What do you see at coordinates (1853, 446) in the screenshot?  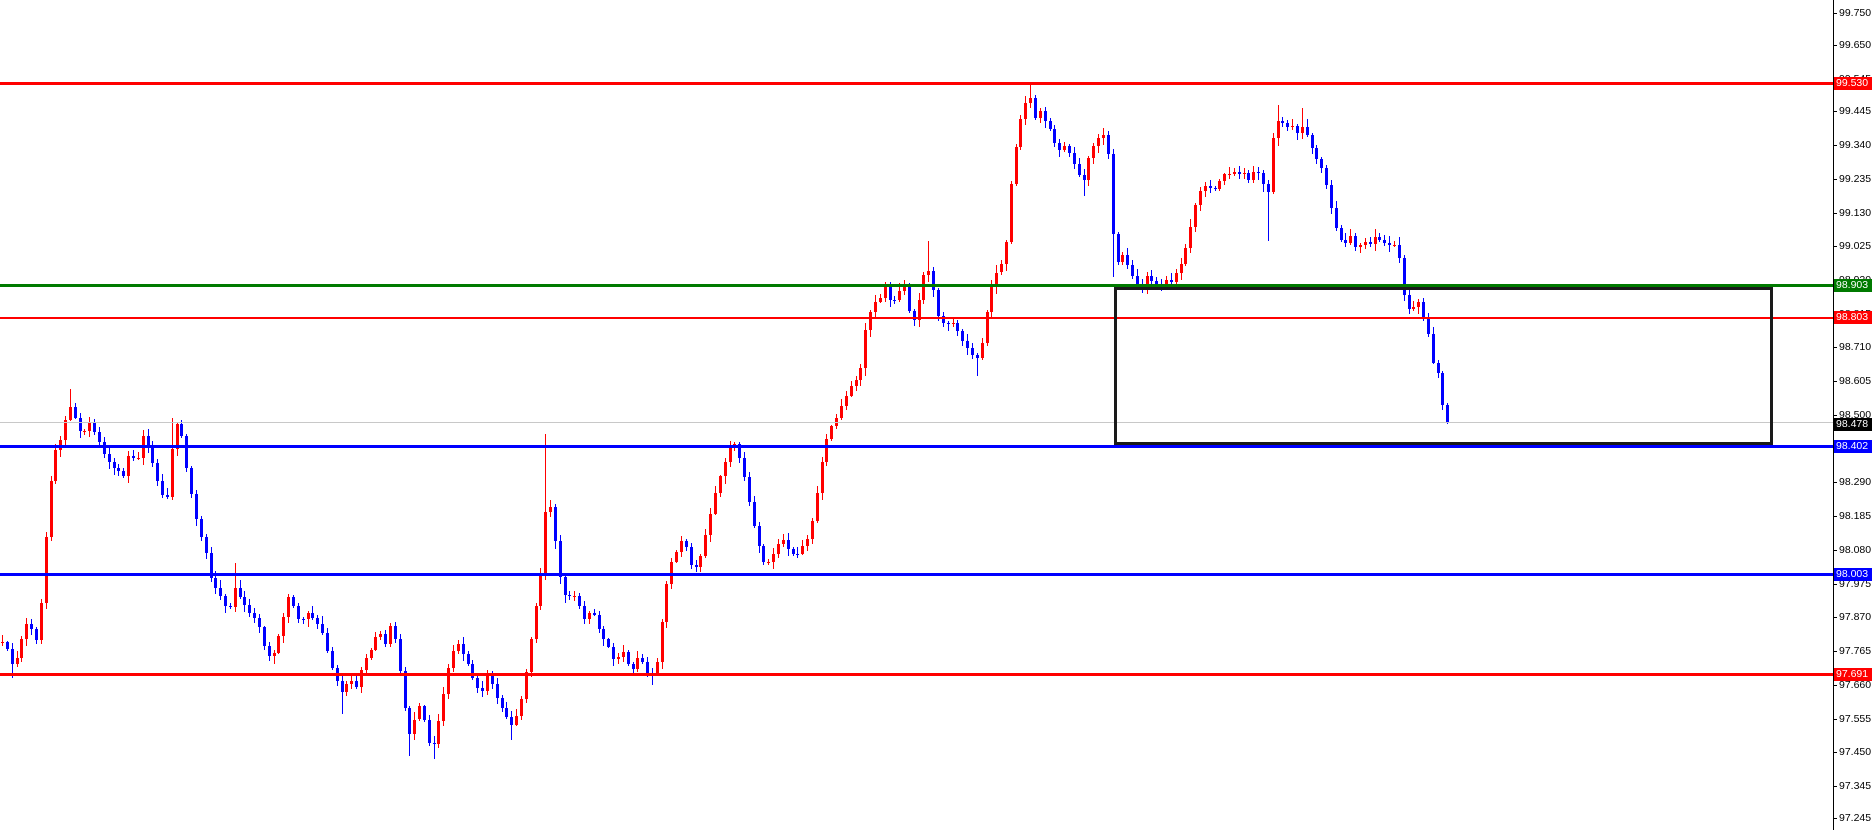 I see `line-price-label: 98.402` at bounding box center [1853, 446].